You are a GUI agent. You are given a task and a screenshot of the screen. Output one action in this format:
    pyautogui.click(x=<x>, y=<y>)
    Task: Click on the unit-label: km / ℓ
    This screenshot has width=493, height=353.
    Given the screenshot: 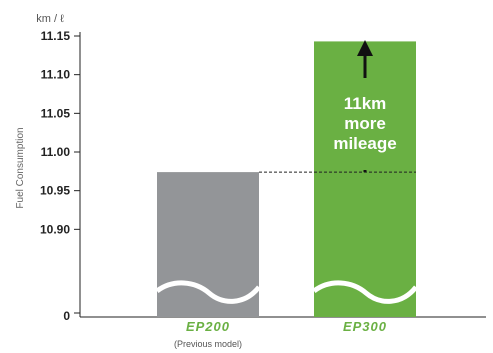 What is the action you would take?
    pyautogui.click(x=50, y=19)
    